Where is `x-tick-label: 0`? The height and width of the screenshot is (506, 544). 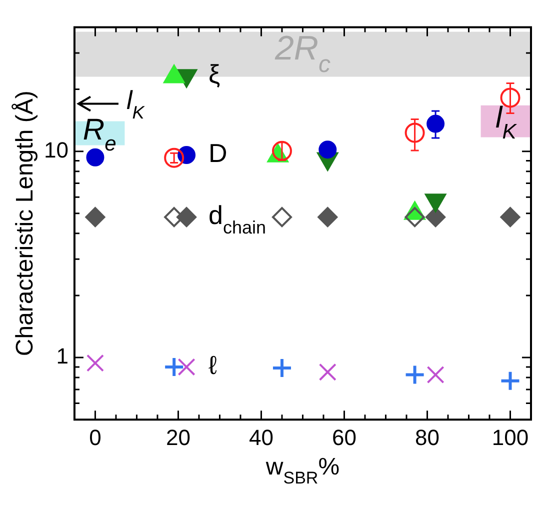 x-tick-label: 0 is located at coordinates (95, 437).